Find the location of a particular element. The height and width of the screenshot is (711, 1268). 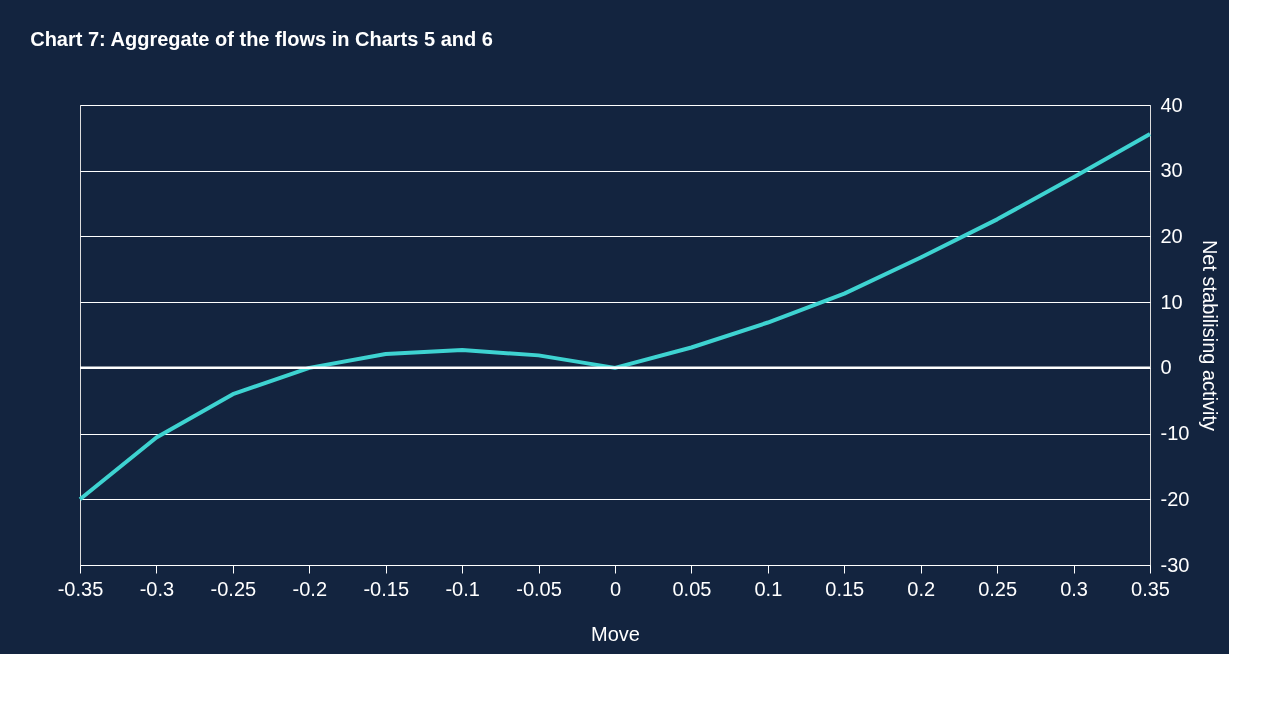

y-tick-label: 30 is located at coordinates (1171, 170).